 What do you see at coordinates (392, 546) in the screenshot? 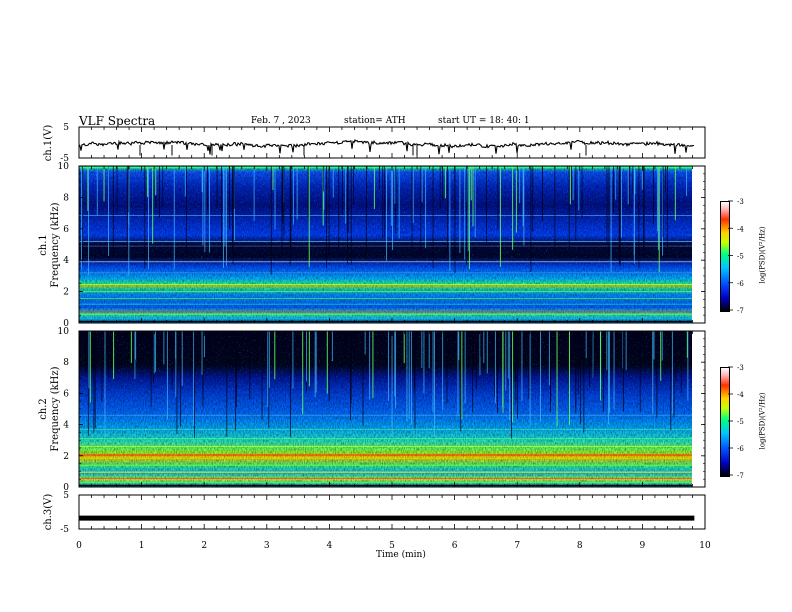
I see `x-tick-label: 5` at bounding box center [392, 546].